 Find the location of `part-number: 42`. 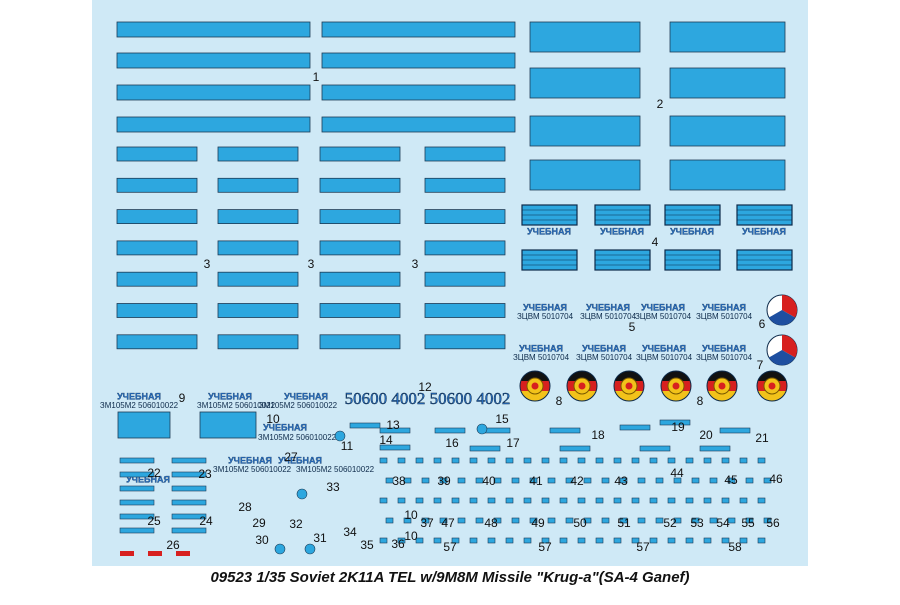

part-number: 42 is located at coordinates (577, 481).